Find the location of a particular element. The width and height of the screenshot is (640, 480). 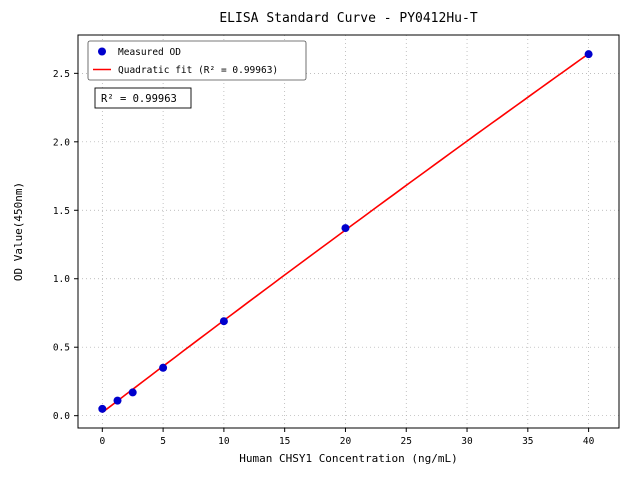

x-tick-label: 10 is located at coordinates (224, 441).